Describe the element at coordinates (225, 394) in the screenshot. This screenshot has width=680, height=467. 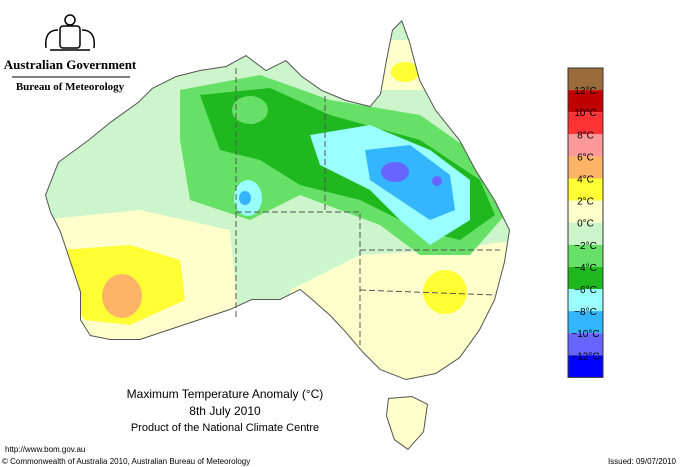
I see `map-title: Maximum Temperature Anomaly (°C)` at that location.